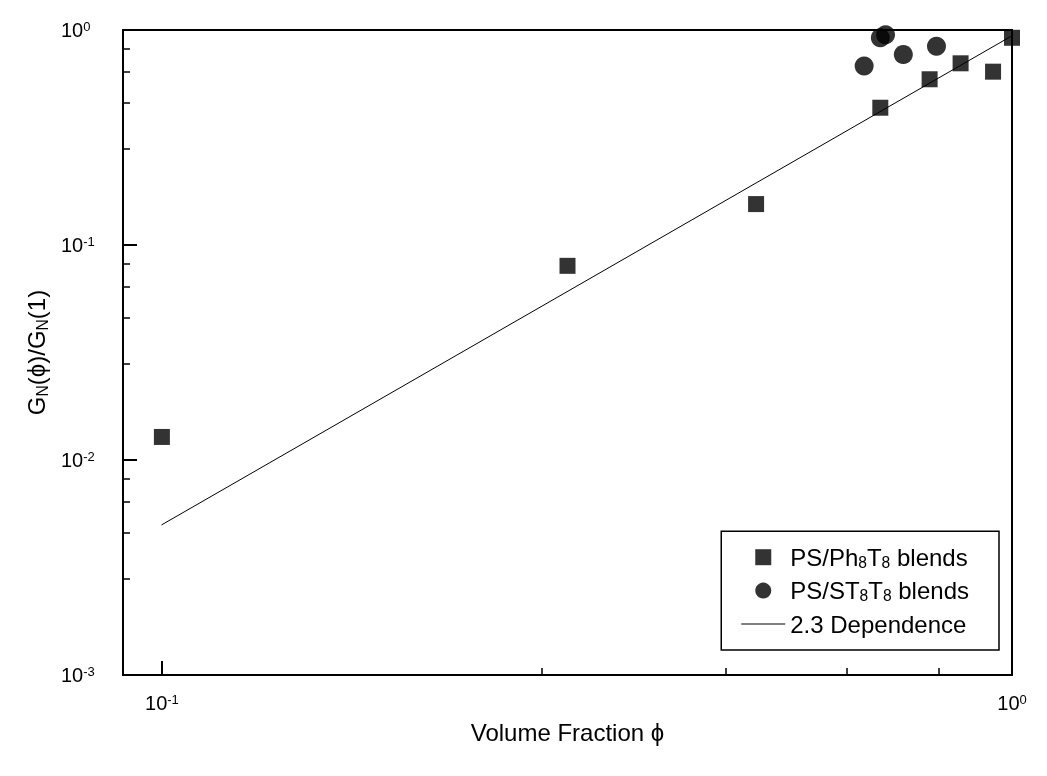  I want to click on legend-label: PS/ST8T8 blends, so click(879, 591).